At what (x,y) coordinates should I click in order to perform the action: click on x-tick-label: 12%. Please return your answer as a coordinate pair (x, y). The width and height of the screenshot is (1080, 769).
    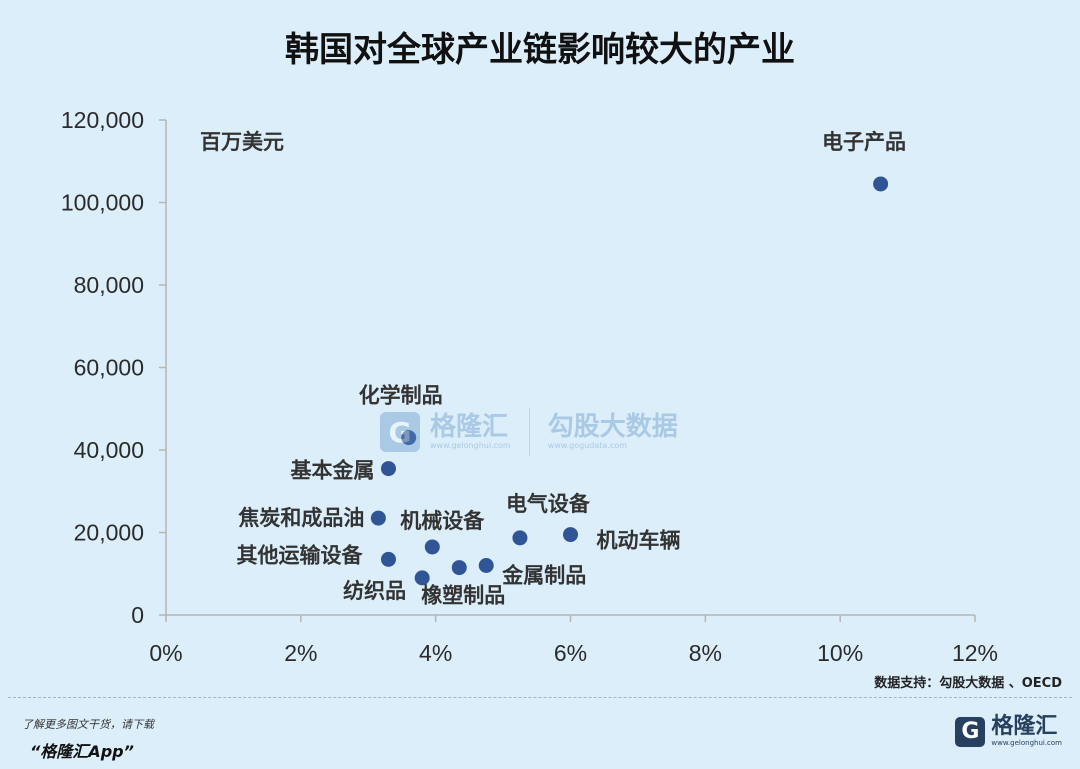
    Looking at the image, I should click on (975, 653).